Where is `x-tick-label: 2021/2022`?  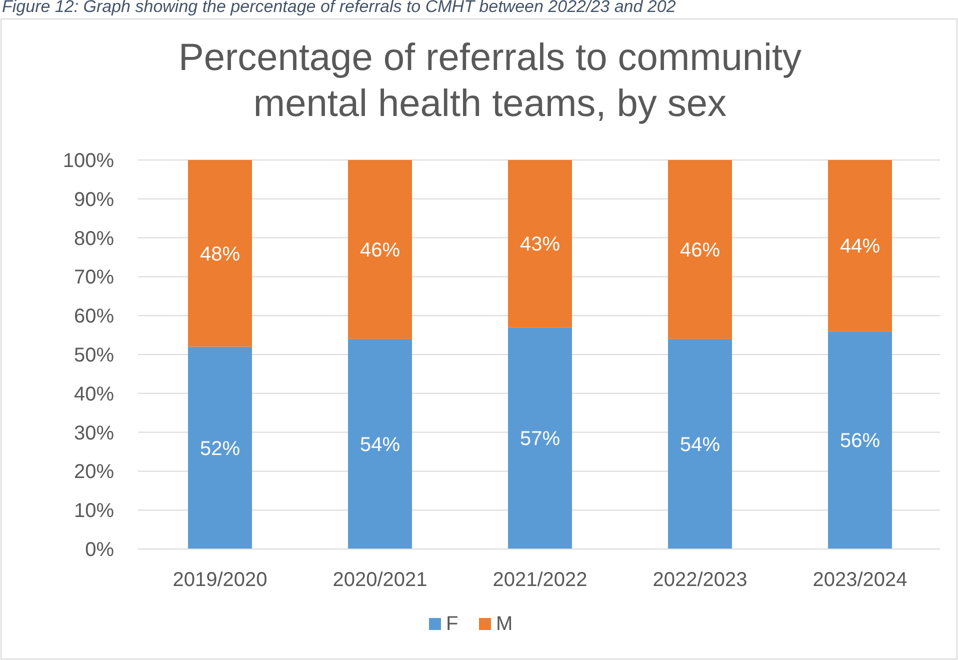
x-tick-label: 2021/2022 is located at coordinates (540, 580).